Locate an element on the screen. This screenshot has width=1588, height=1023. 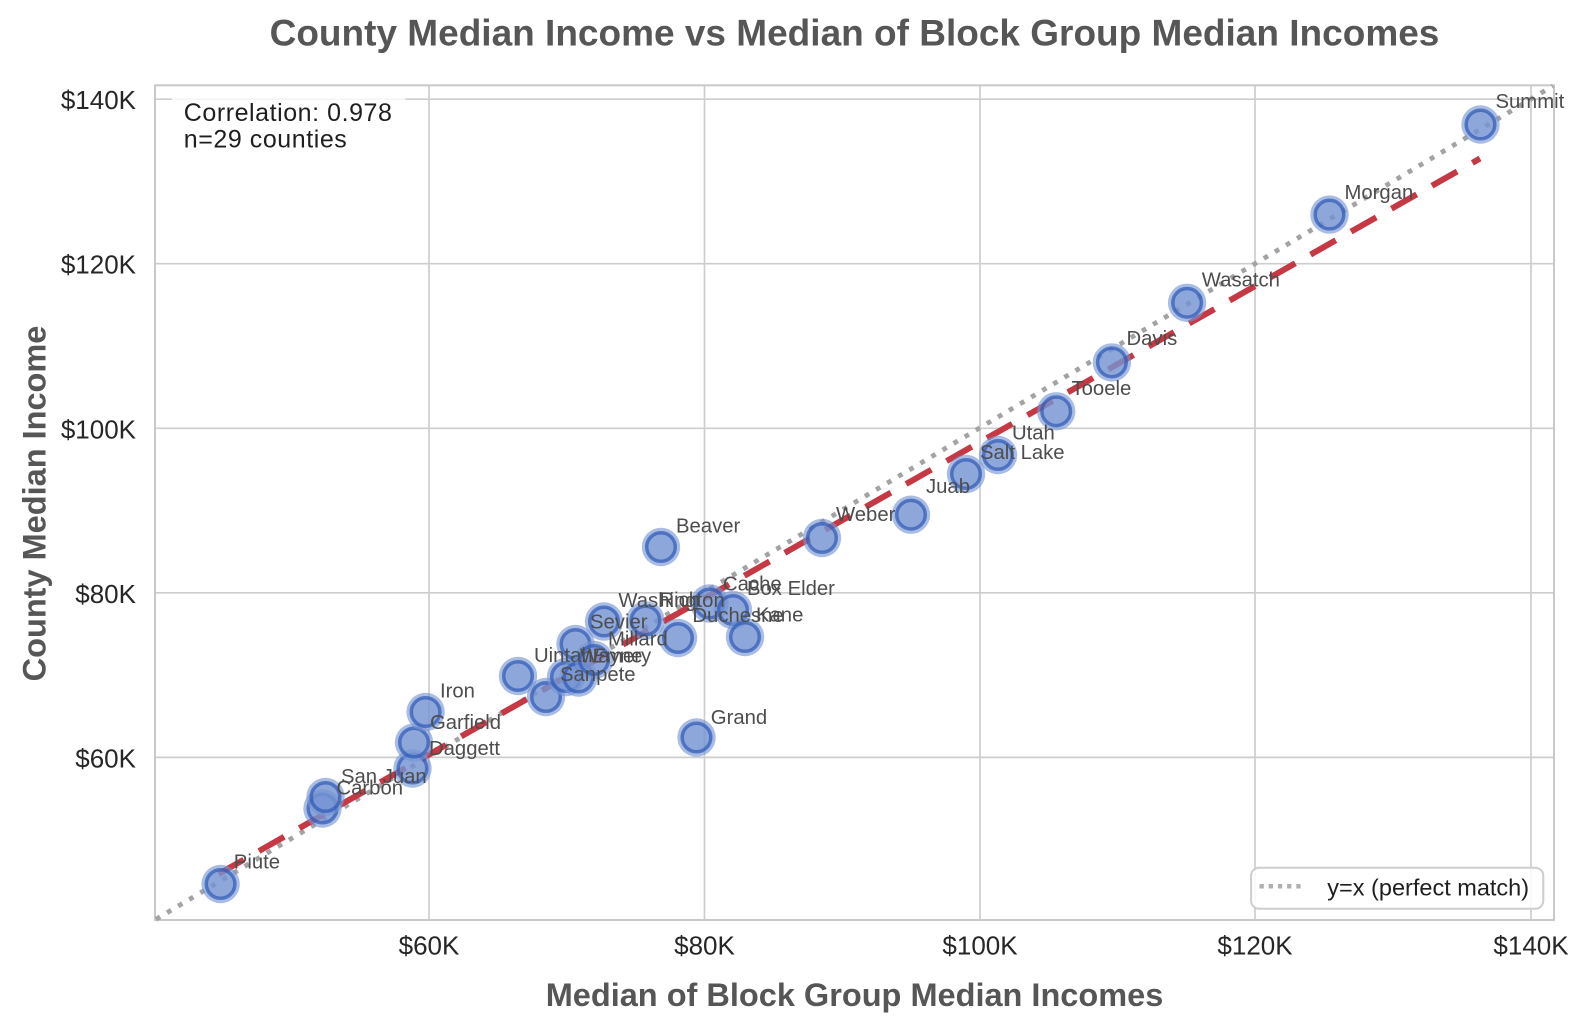
svg-text: Grand is located at coordinates (739, 718).